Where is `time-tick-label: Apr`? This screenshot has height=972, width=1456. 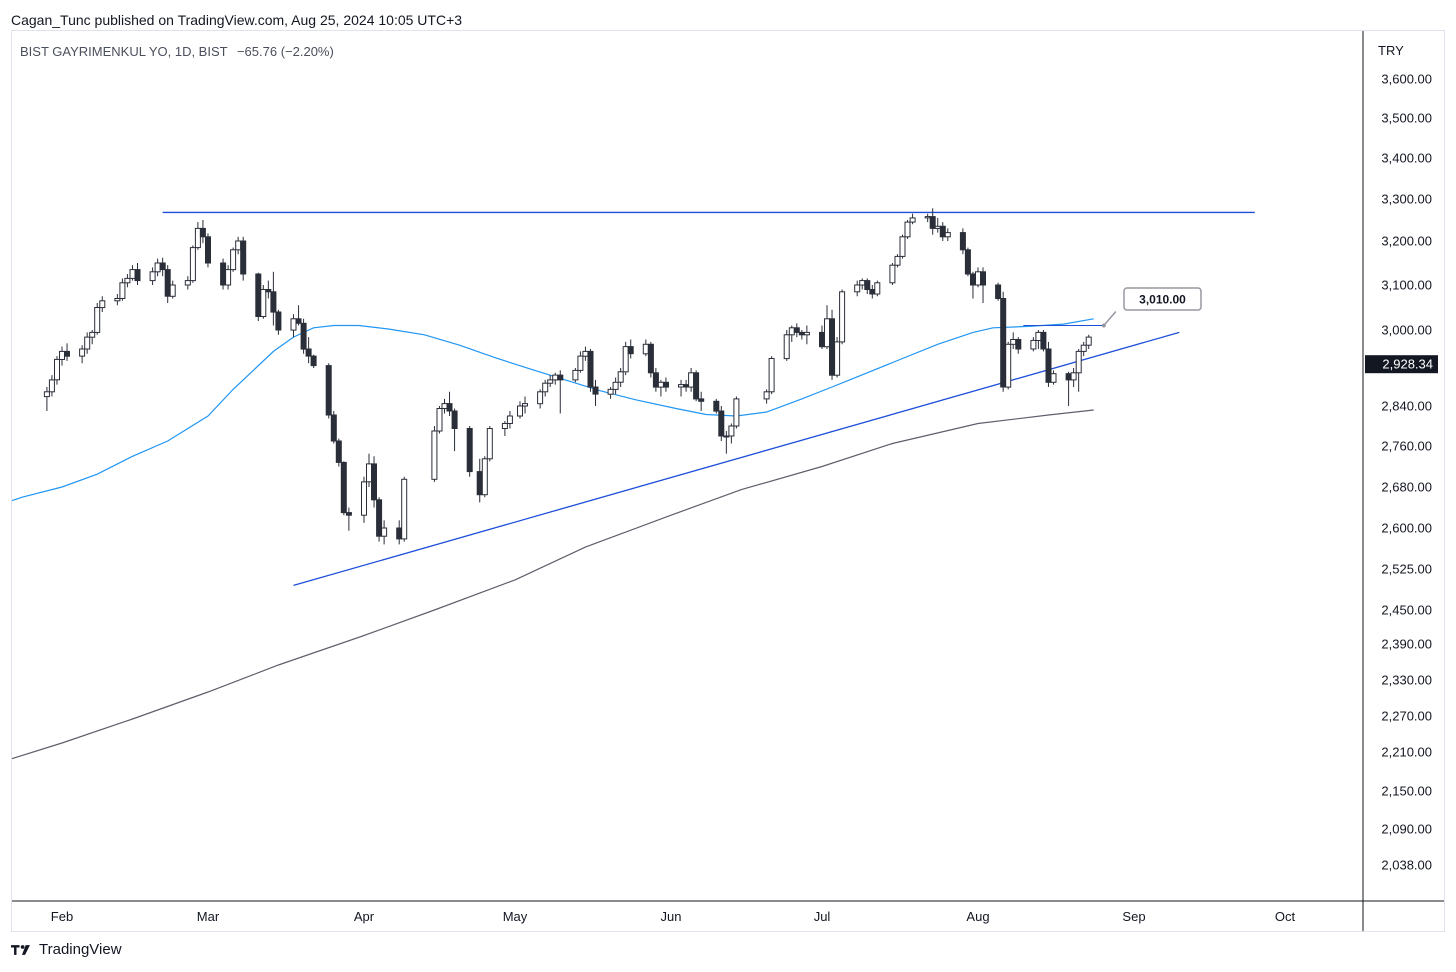 time-tick-label: Apr is located at coordinates (364, 916).